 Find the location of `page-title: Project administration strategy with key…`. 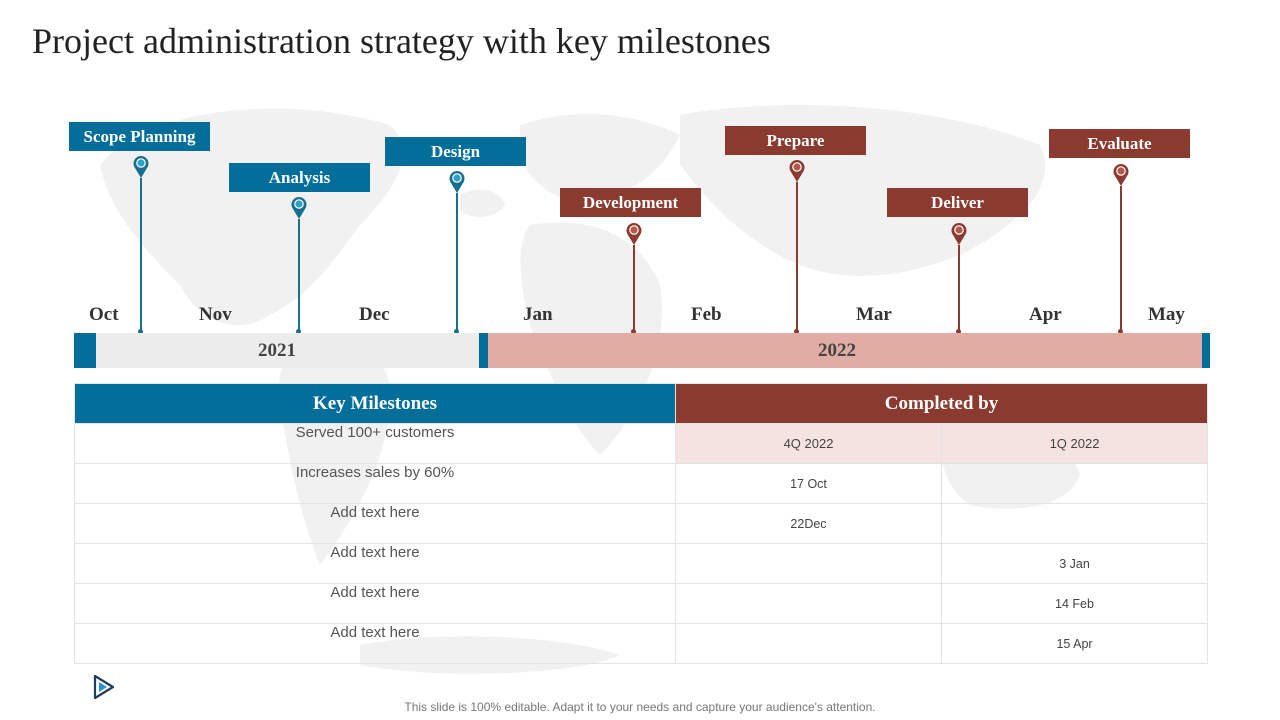

page-title: Project administration strategy with key… is located at coordinates (401, 41).